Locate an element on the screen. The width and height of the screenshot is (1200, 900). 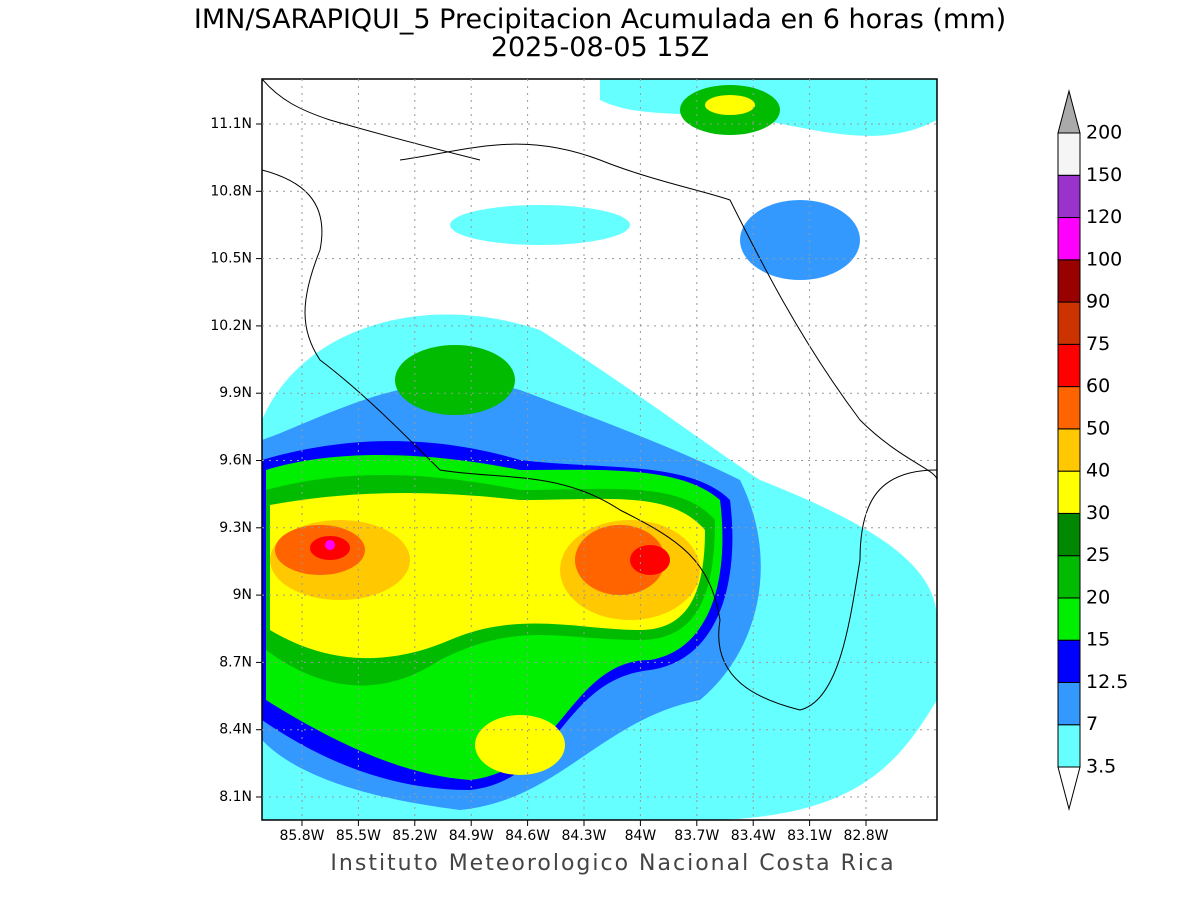
colorbar-label: 12.5 is located at coordinates (1107, 682).